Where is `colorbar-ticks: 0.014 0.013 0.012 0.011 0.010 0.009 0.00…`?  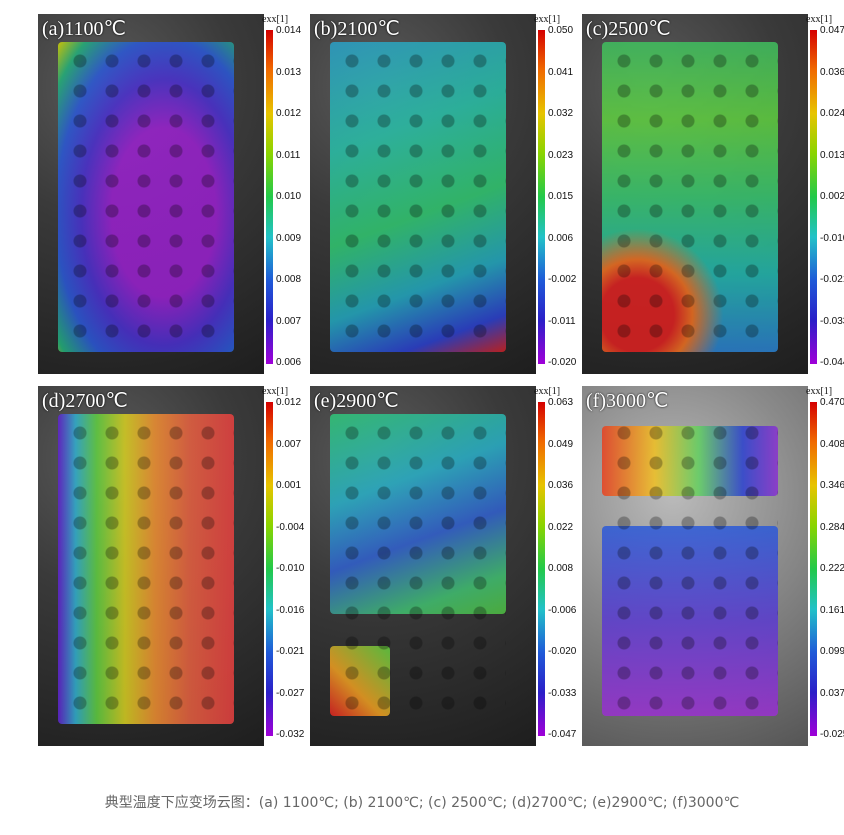
colorbar-ticks: 0.014 0.013 0.012 0.011 0.010 0.009 0.00… is located at coordinates (294, 197).